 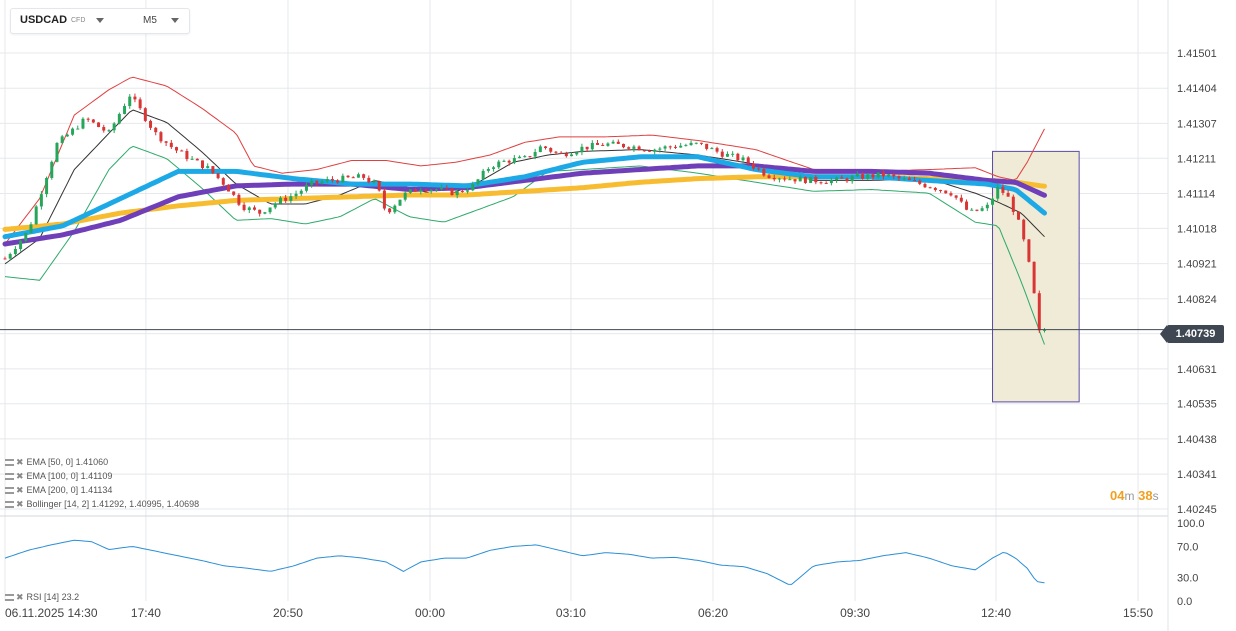 I want to click on legend-ema50-text: EMA [50, 0] 1.41060, so click(x=67, y=462).